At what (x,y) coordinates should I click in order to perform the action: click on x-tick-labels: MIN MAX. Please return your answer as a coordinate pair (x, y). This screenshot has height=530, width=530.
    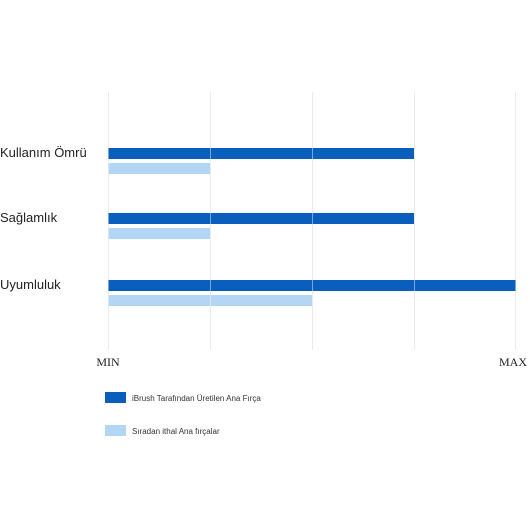
    Looking at the image, I should click on (311, 362).